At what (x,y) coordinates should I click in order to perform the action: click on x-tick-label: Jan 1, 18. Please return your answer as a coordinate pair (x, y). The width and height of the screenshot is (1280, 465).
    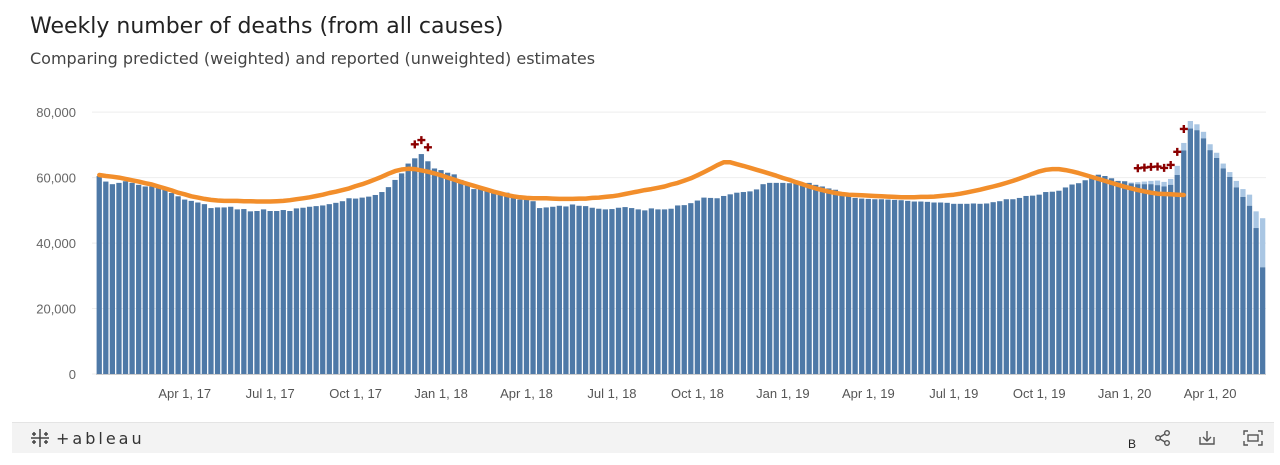
    Looking at the image, I should click on (441, 393).